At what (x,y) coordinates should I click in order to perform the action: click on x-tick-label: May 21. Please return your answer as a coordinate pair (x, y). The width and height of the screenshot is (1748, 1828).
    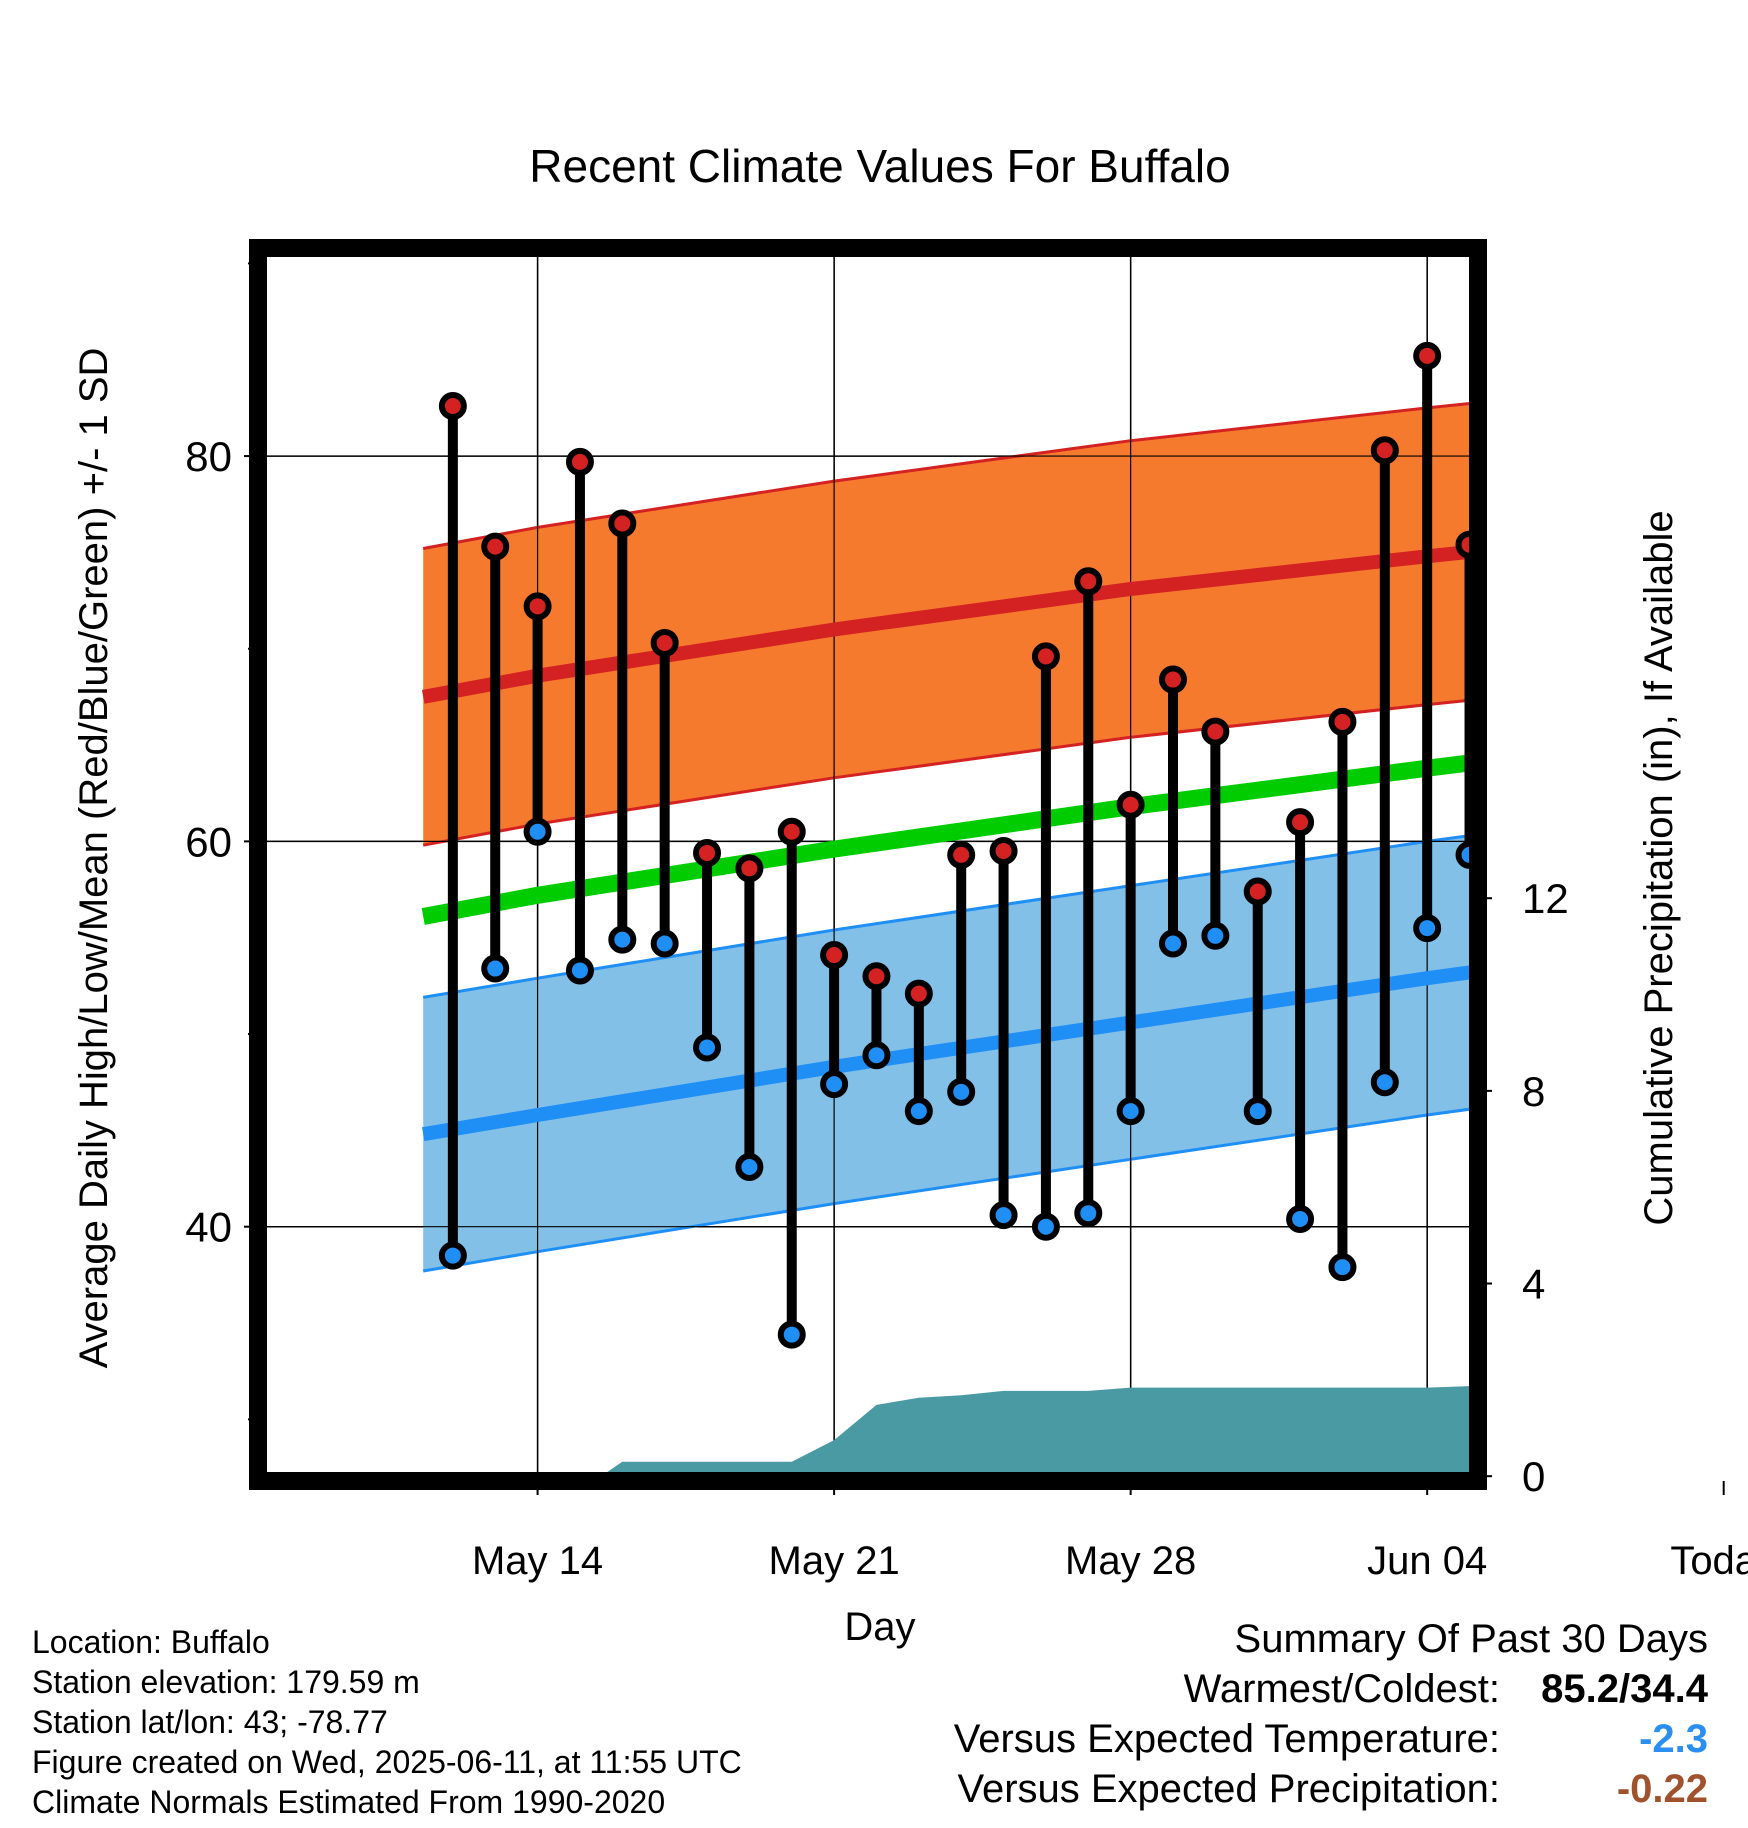
    Looking at the image, I should click on (834, 1561).